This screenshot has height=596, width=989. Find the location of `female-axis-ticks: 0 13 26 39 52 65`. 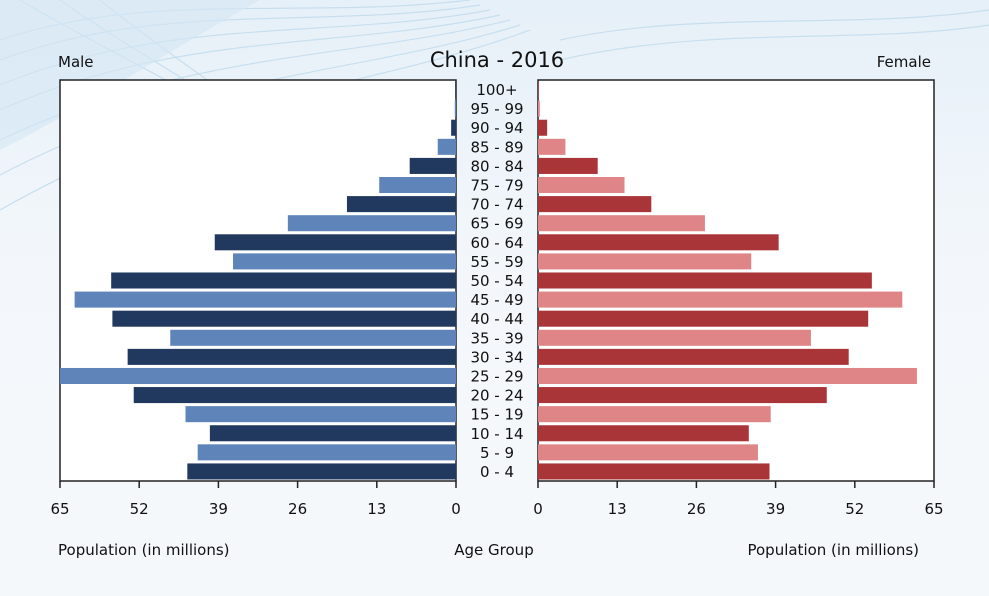

female-axis-ticks: 0 13 26 39 52 65 is located at coordinates (738, 499).